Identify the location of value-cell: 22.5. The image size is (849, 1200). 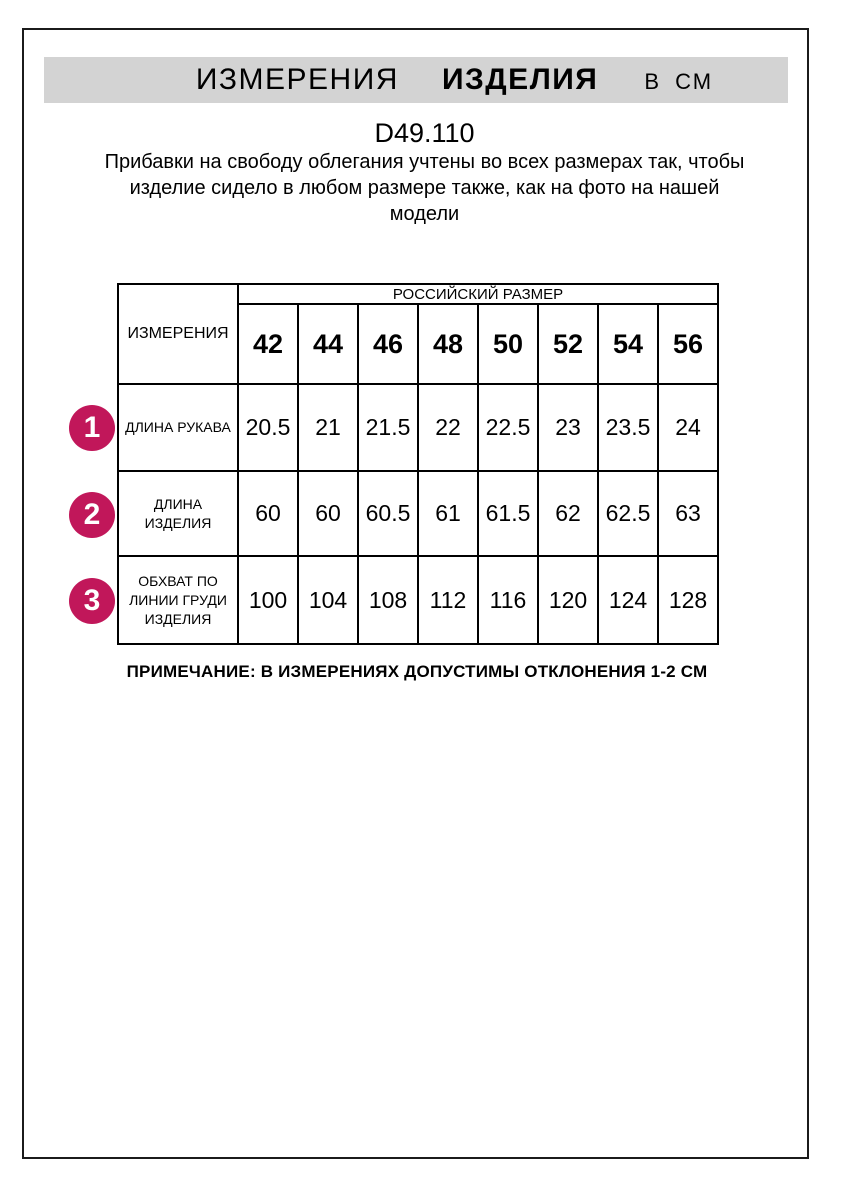
(508, 427).